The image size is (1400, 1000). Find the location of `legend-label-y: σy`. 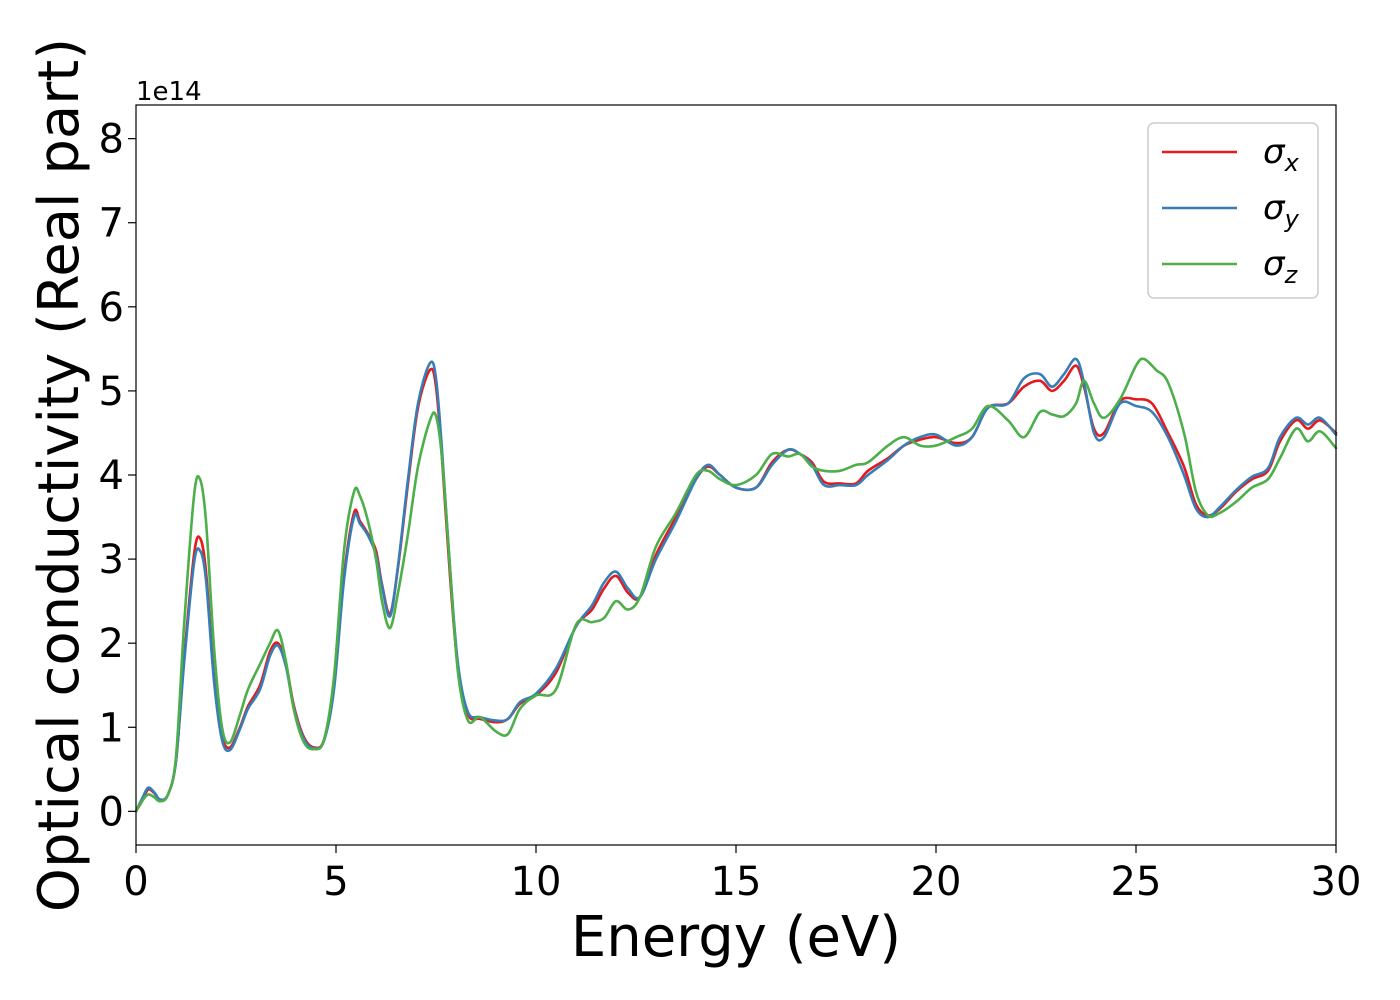

legend-label-y: σy is located at coordinates (1281, 210).